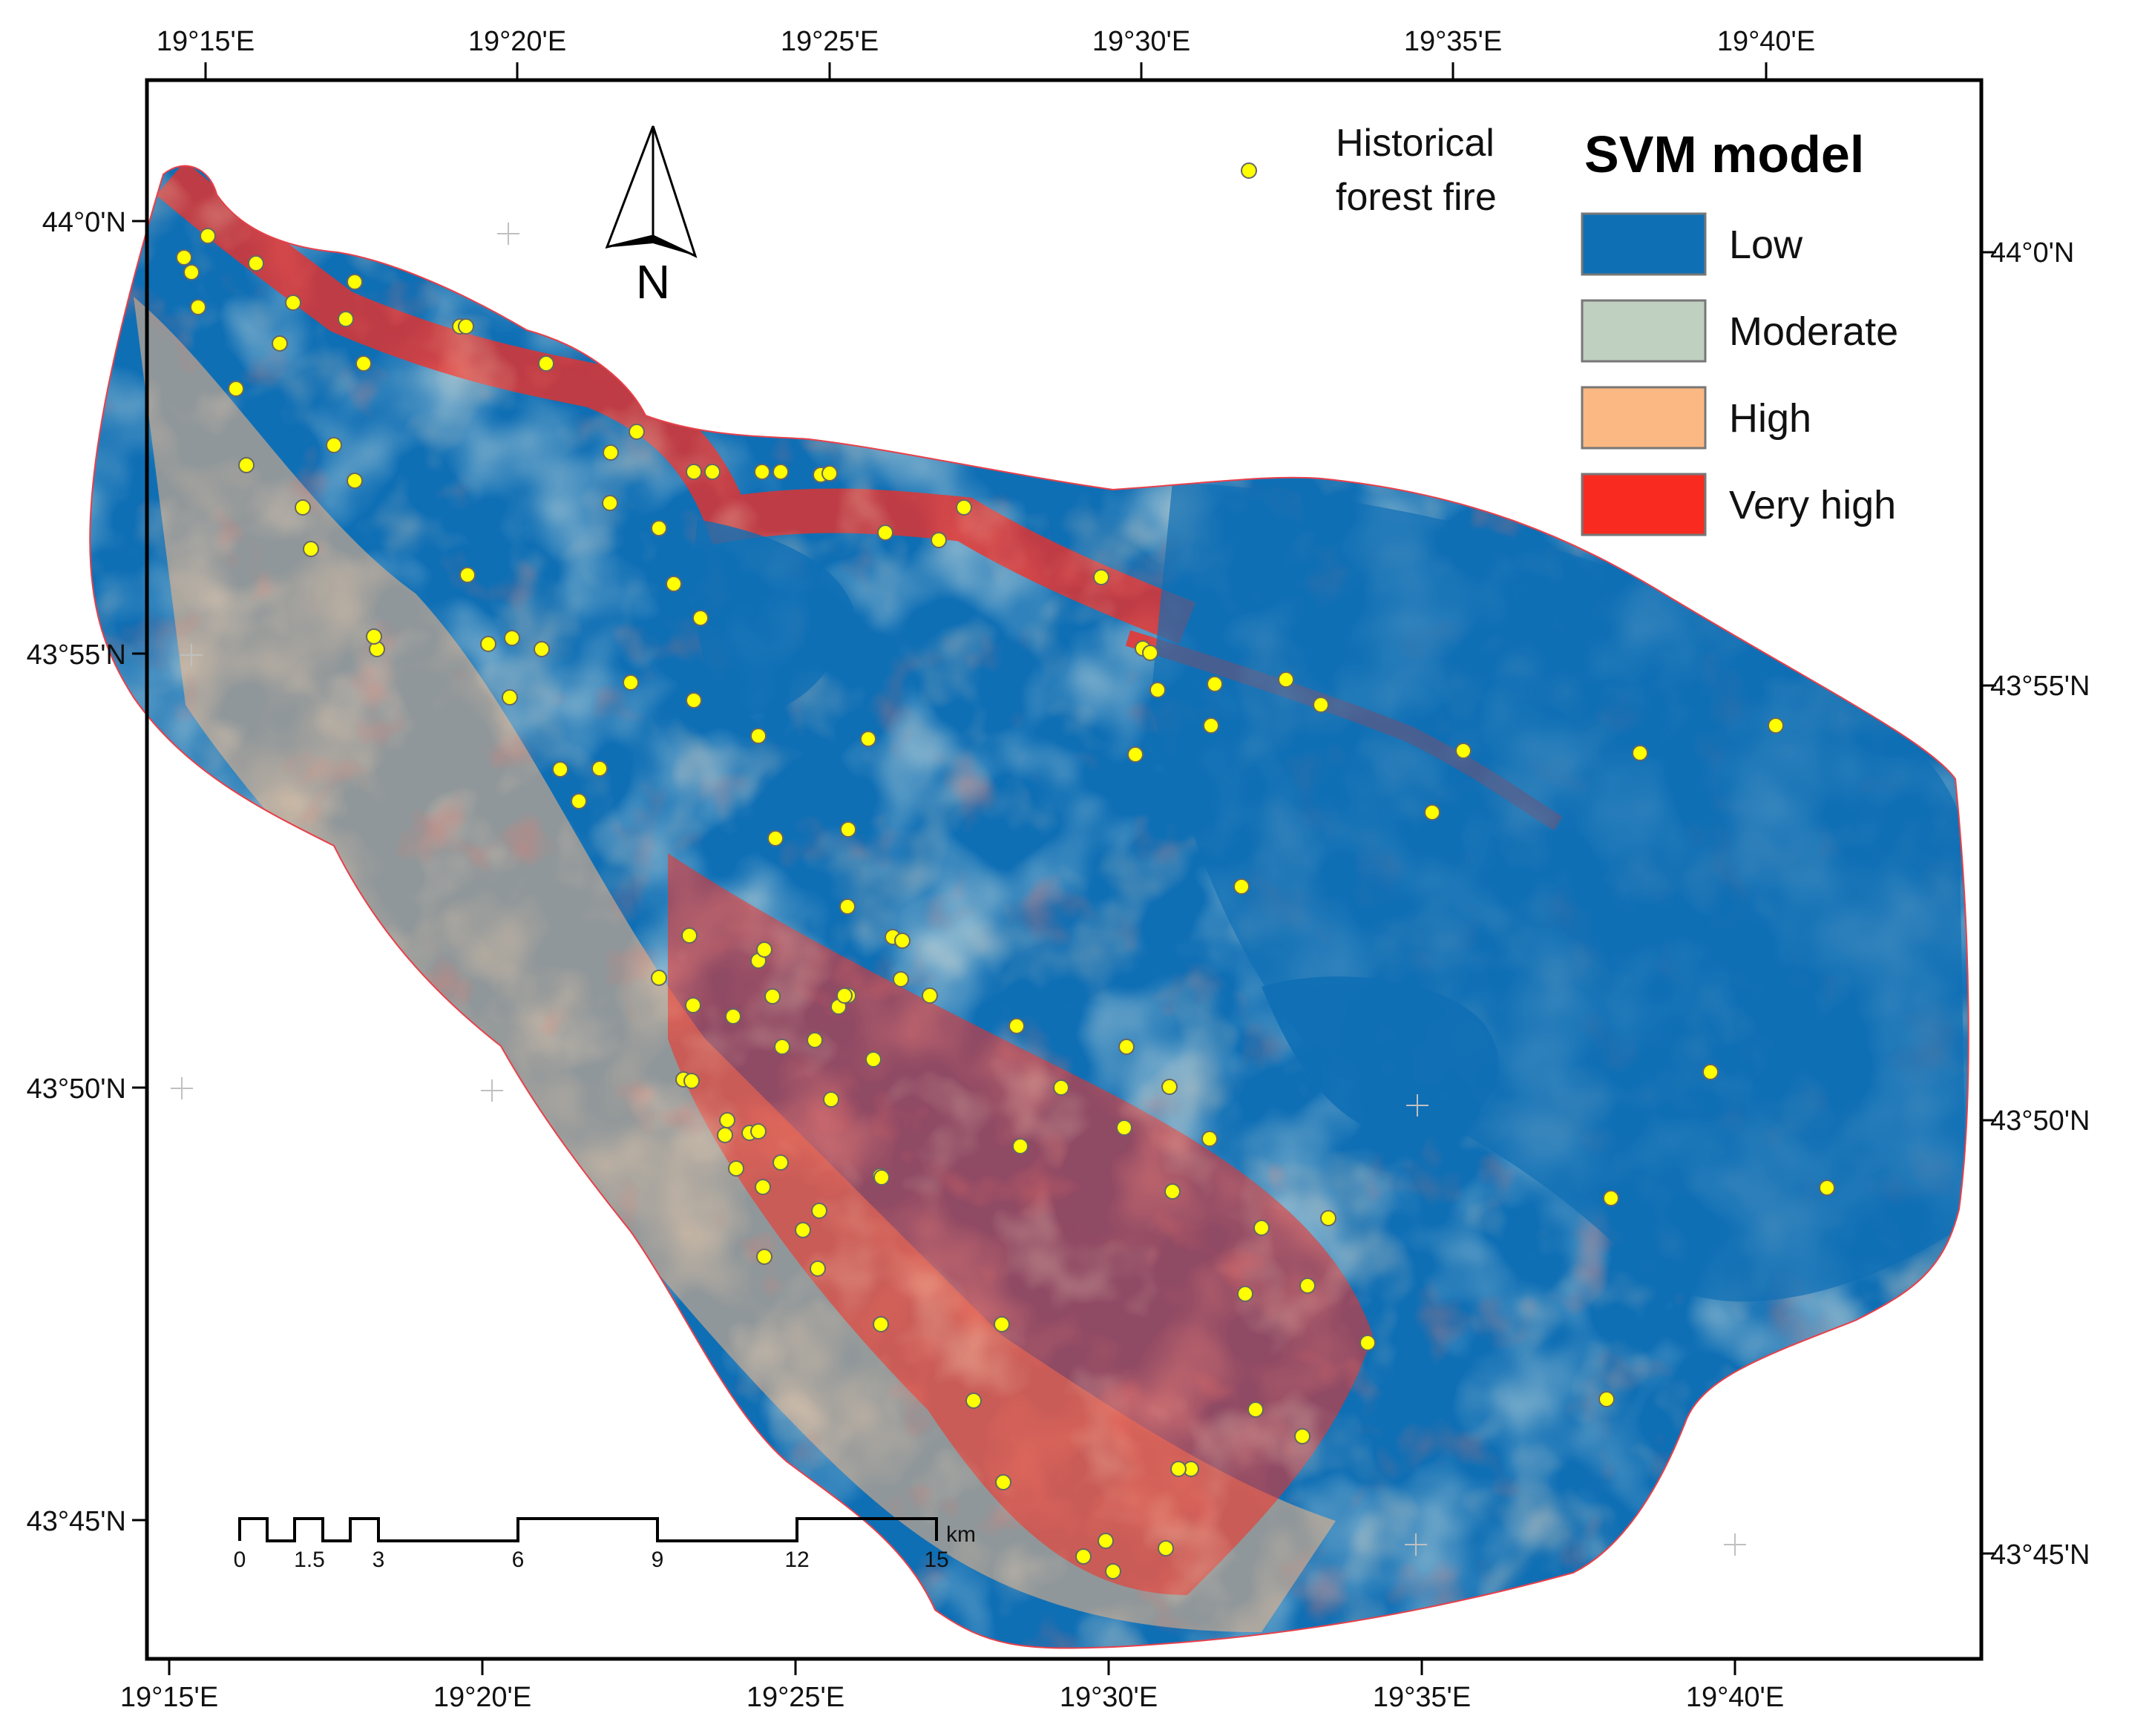 This screenshot has height=1736, width=2129. I want to click on legend-swatch-moderate, so click(1644, 331).